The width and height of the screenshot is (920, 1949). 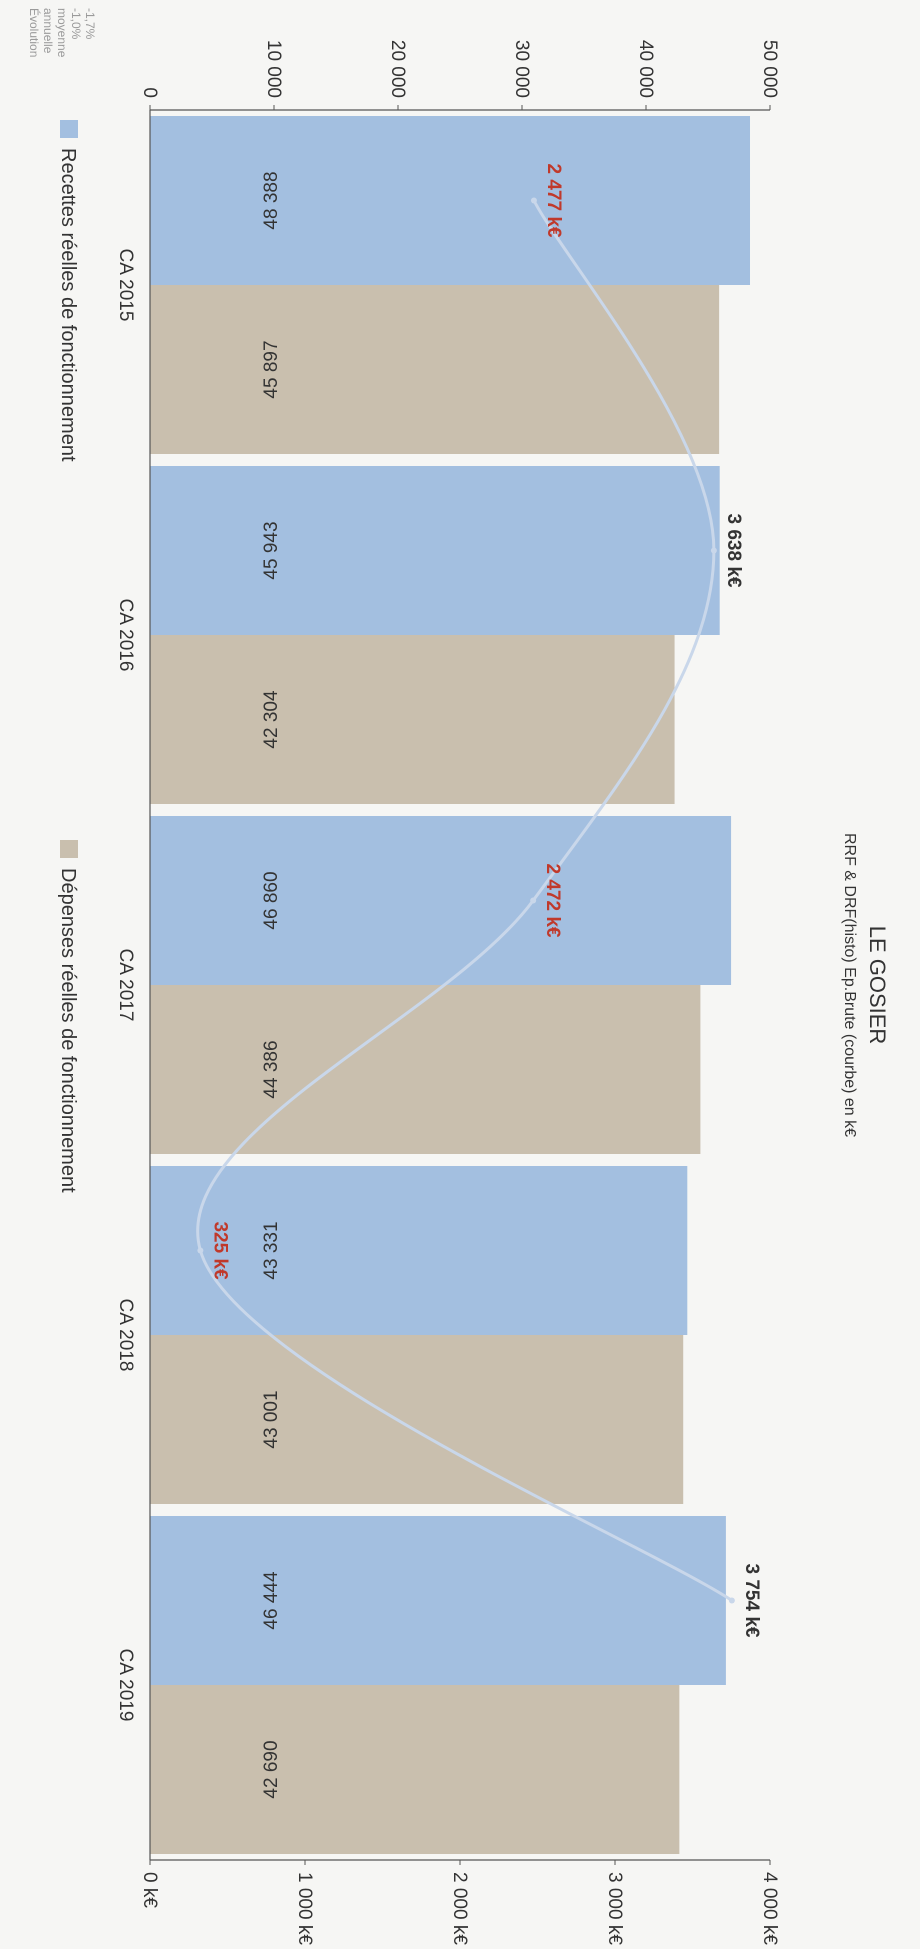 I want to click on corner-note-line: annuelle, so click(x=48, y=31).